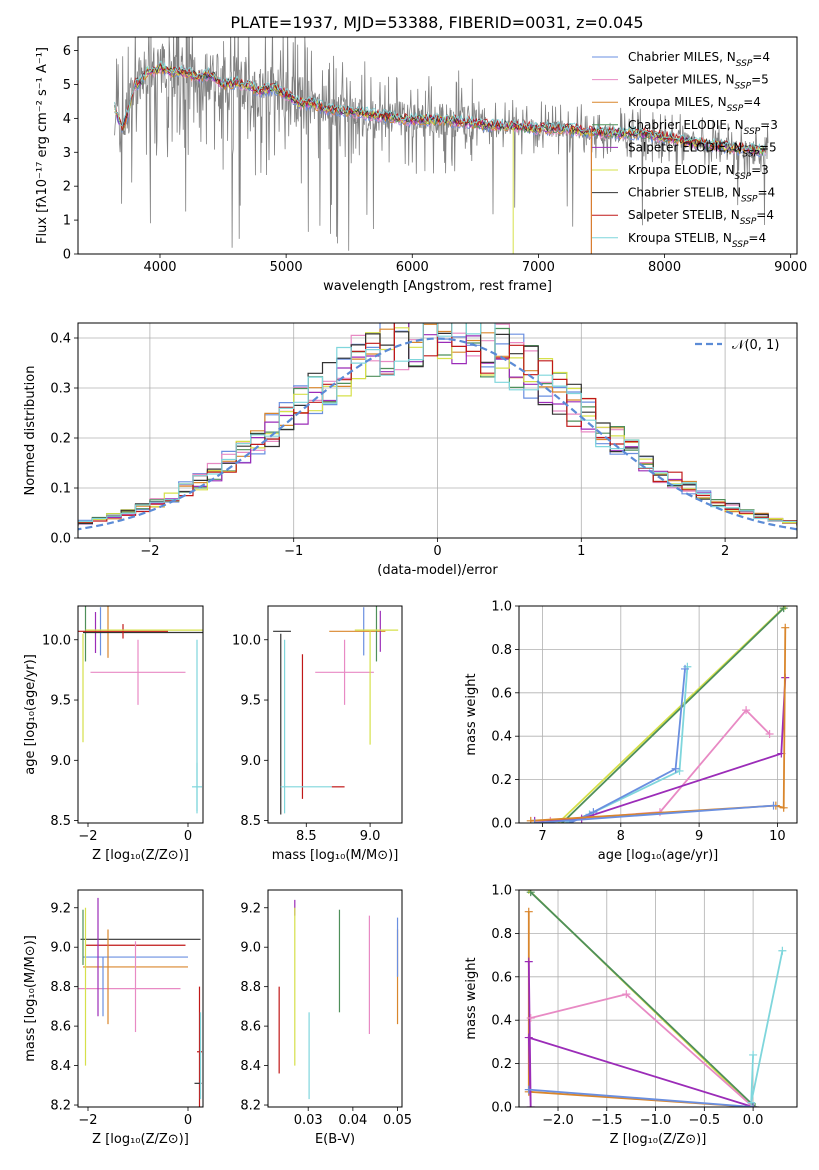  What do you see at coordinates (352, 1120) in the screenshot?
I see `x-tick-label: 0.04` at bounding box center [352, 1120].